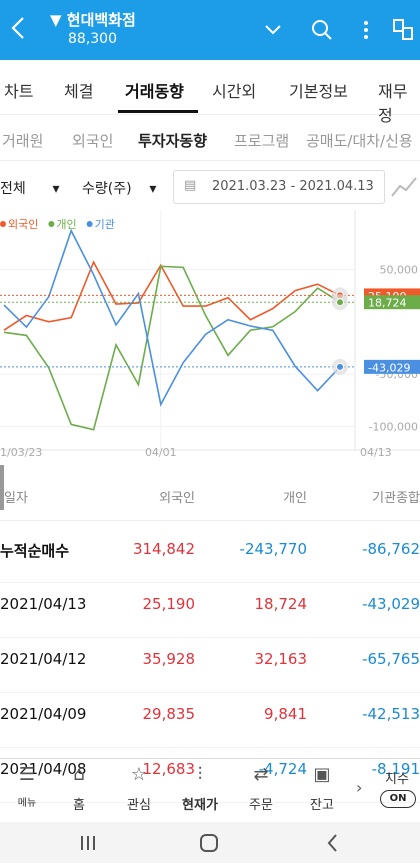 The image size is (420, 867). What do you see at coordinates (18, 28) in the screenshot?
I see `back-button` at bounding box center [18, 28].